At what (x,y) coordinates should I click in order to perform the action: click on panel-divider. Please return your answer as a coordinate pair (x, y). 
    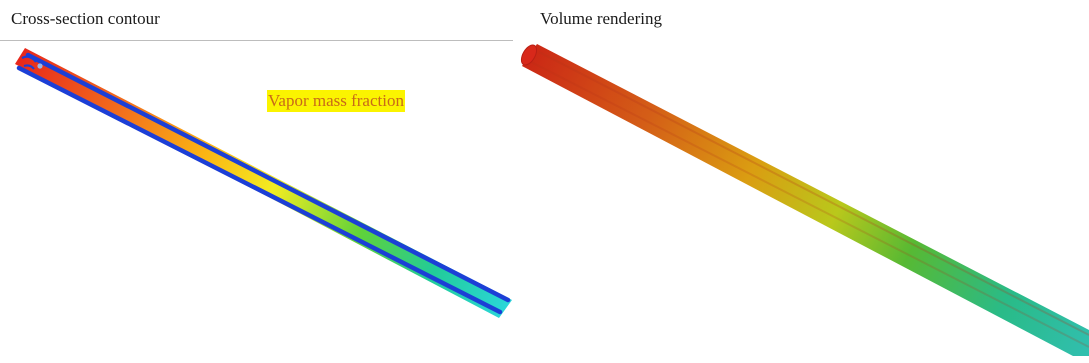
    Looking at the image, I should click on (256, 40).